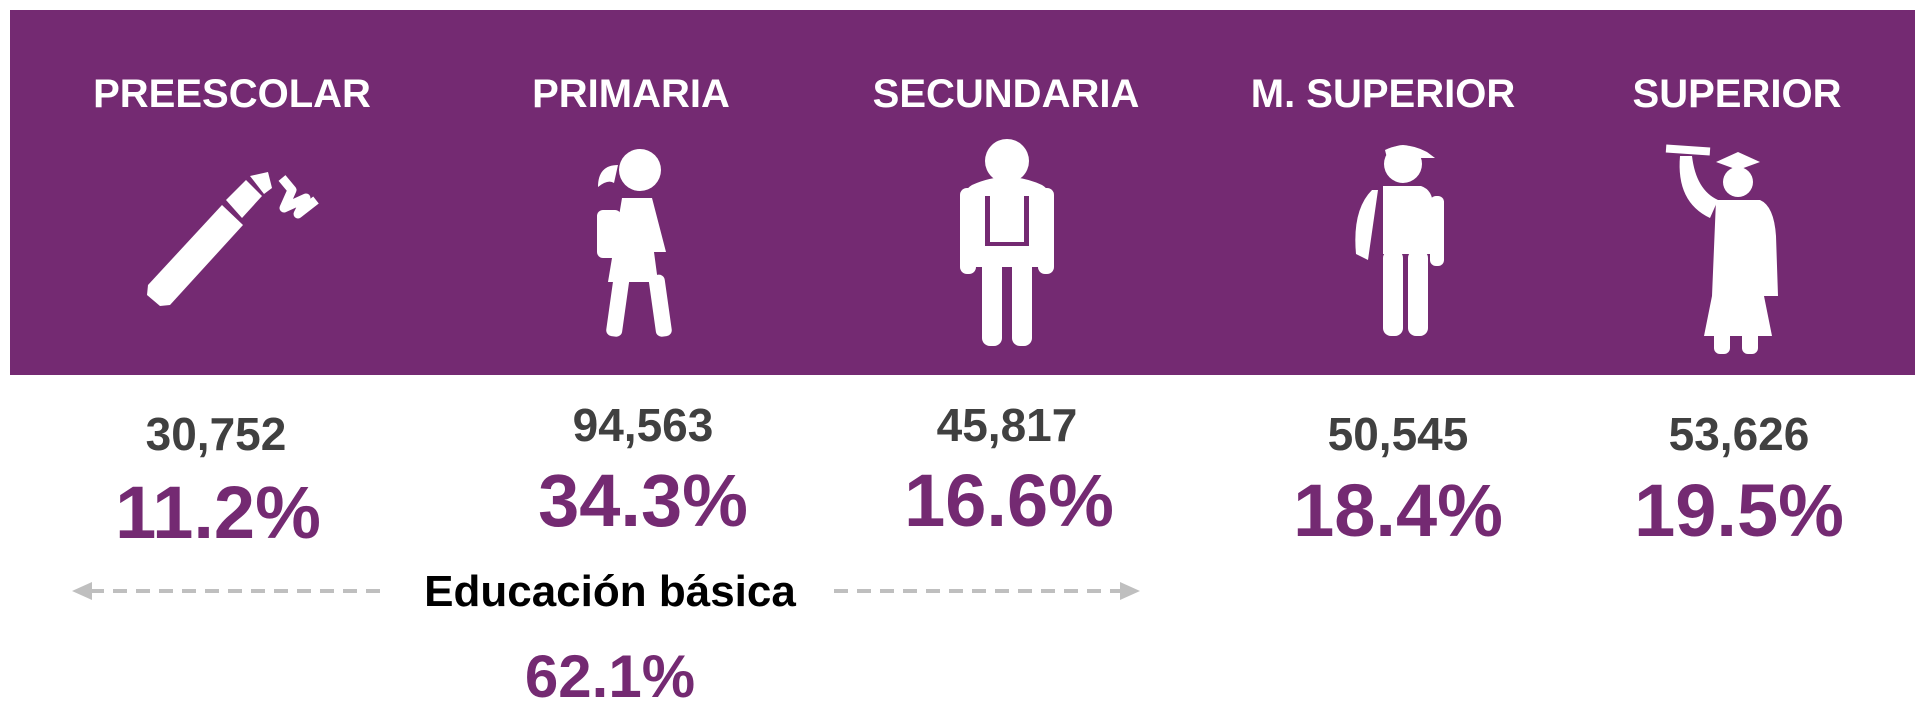 The width and height of the screenshot is (1915, 701). Describe the element at coordinates (218, 512) in the screenshot. I see `level-percent: 11.2%` at that location.